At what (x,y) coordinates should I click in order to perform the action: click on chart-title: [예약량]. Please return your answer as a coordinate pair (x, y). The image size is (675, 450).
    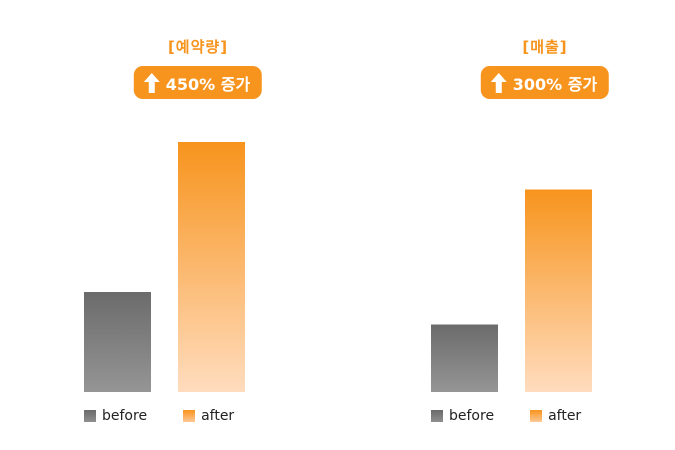
    Looking at the image, I should click on (198, 47).